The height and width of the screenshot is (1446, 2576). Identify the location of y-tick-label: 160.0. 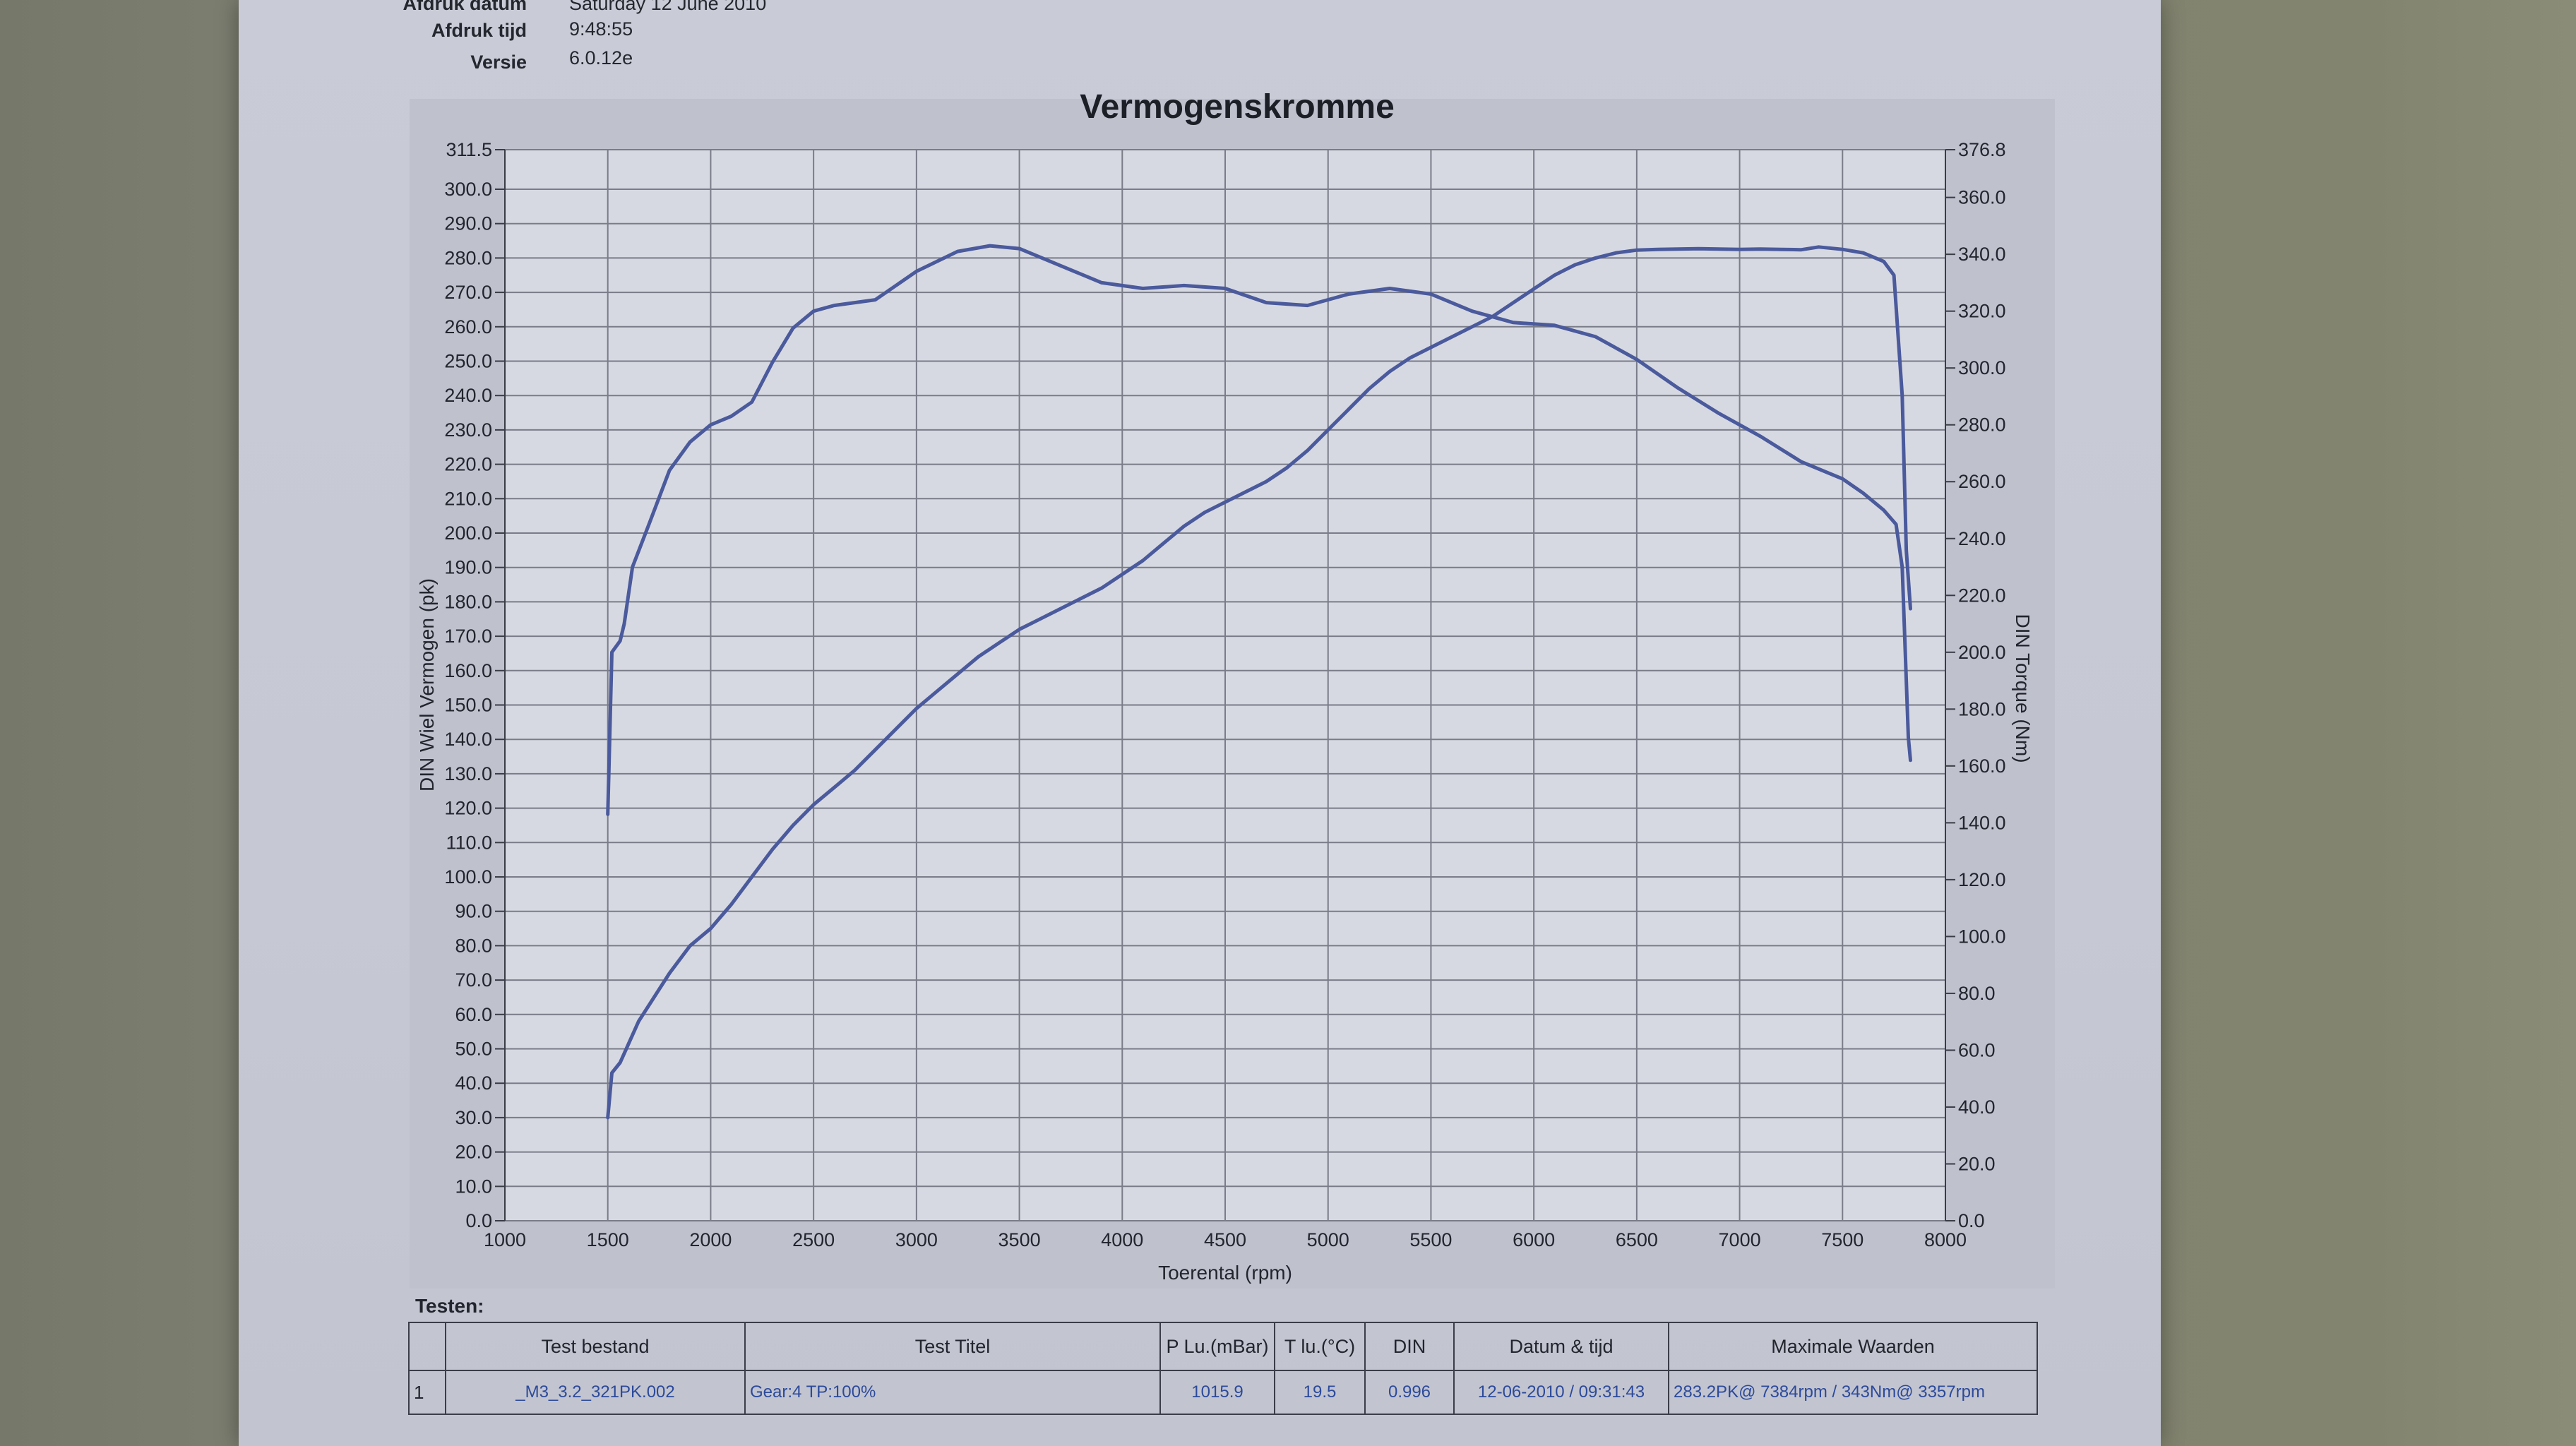
(468, 670).